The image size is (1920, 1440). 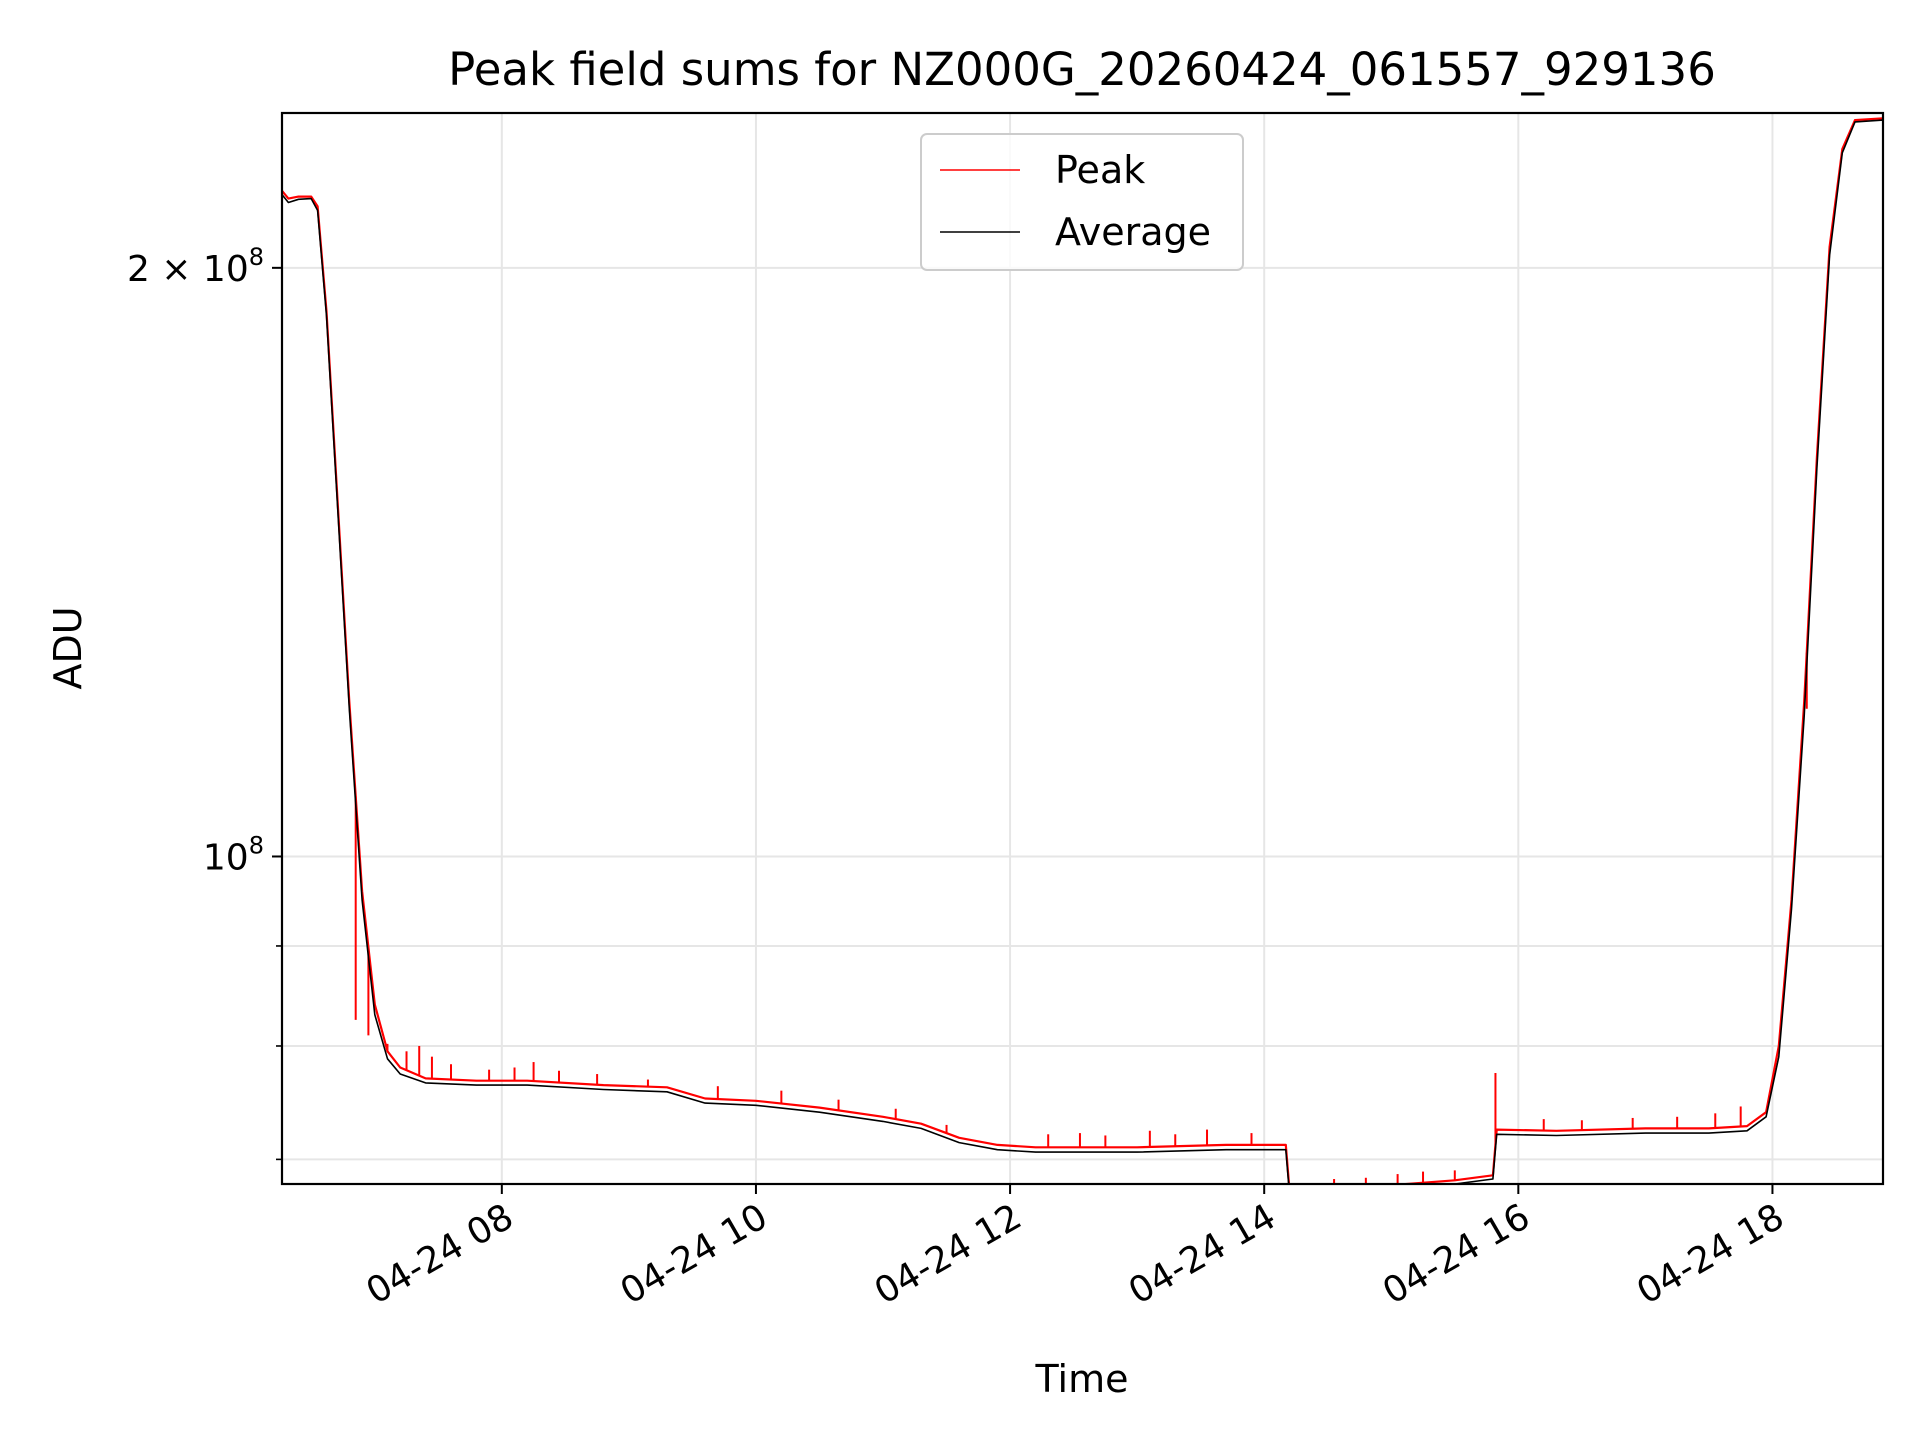 I want to click on y-axis-ticks: 108 2 × 108, so click(x=204, y=702).